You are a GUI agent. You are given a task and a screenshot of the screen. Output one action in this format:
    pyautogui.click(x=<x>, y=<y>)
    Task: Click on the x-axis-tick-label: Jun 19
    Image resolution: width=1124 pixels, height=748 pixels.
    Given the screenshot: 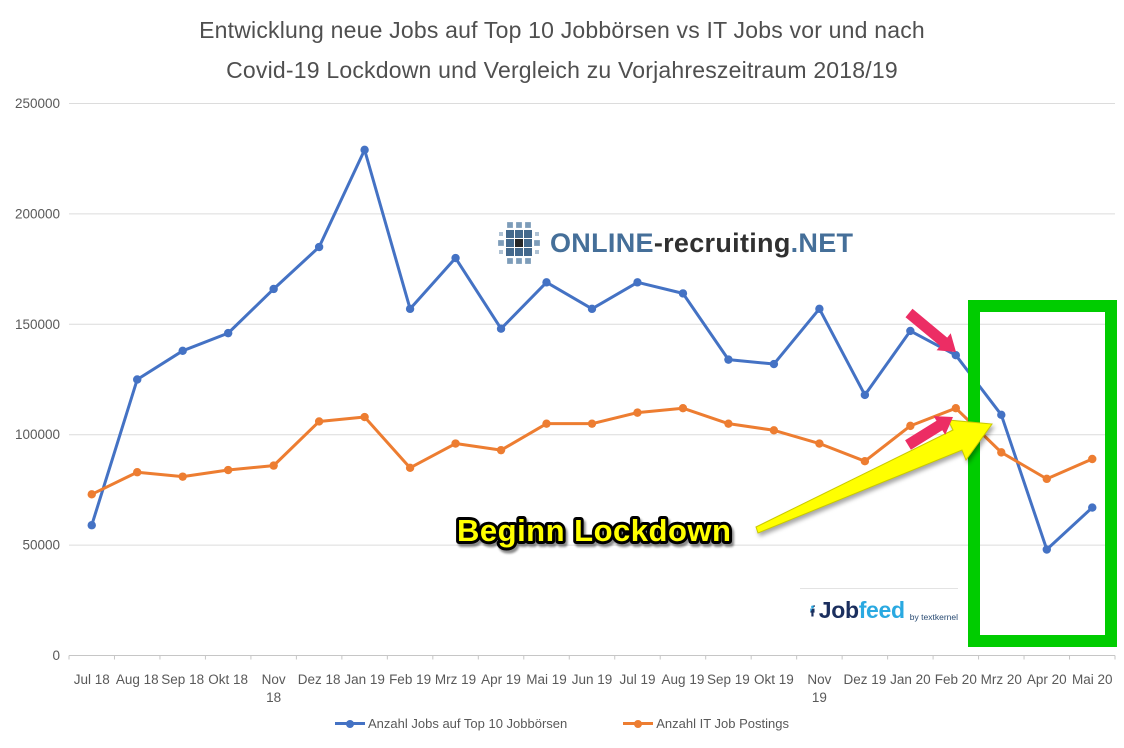 What is the action you would take?
    pyautogui.click(x=592, y=679)
    